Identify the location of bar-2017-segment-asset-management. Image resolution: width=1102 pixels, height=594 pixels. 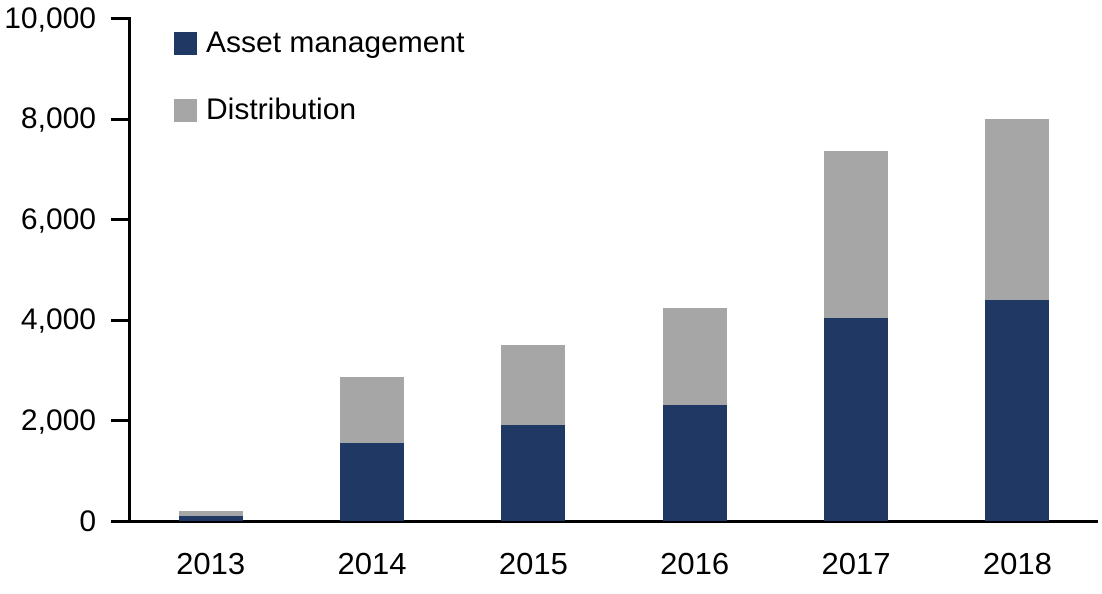
(856, 420).